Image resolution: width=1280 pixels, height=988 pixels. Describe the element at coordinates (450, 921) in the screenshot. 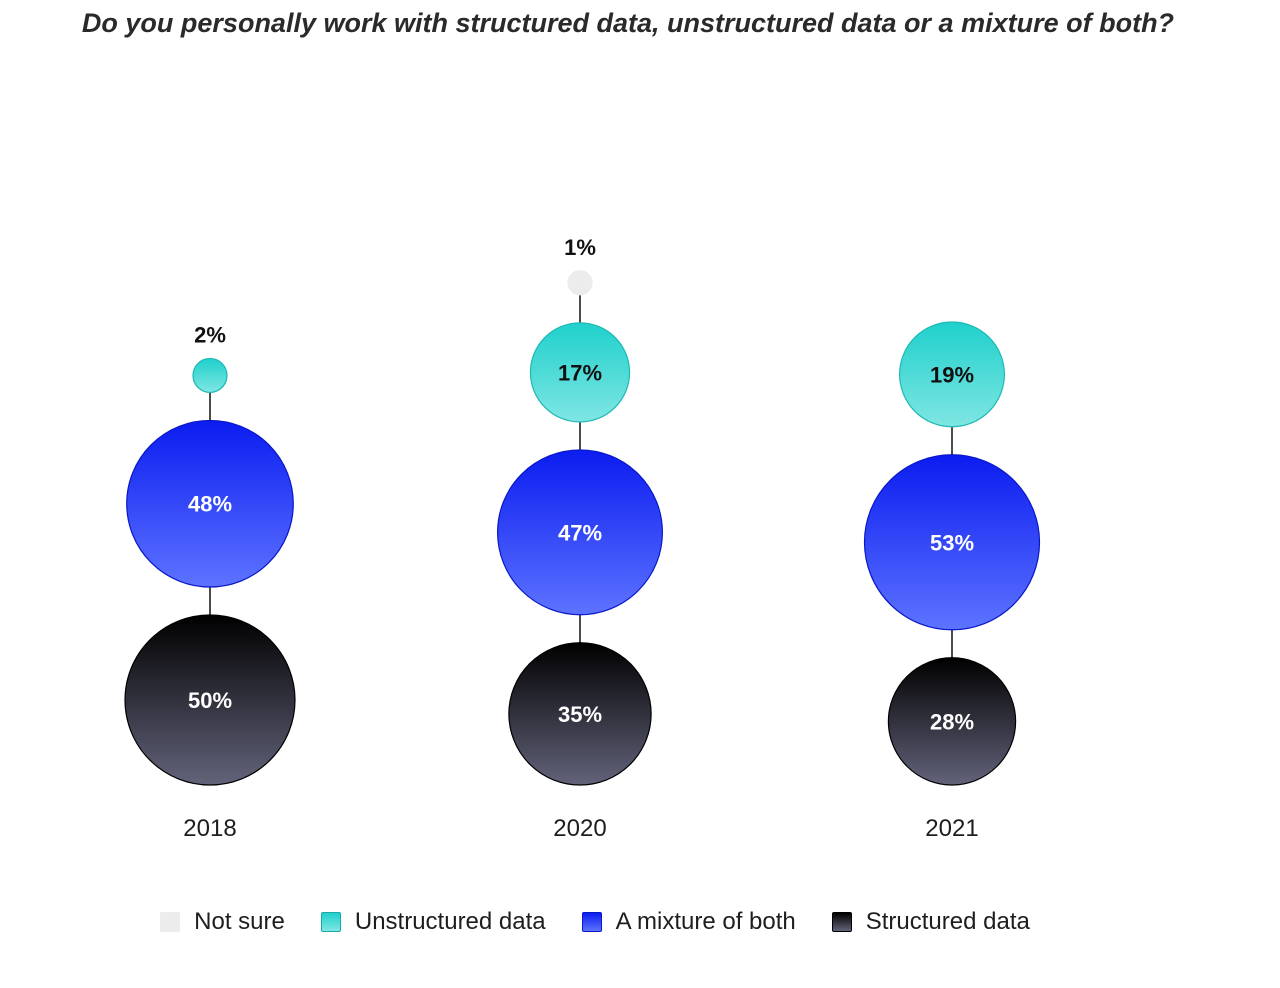

I see `legend-label: Unstructured data` at that location.